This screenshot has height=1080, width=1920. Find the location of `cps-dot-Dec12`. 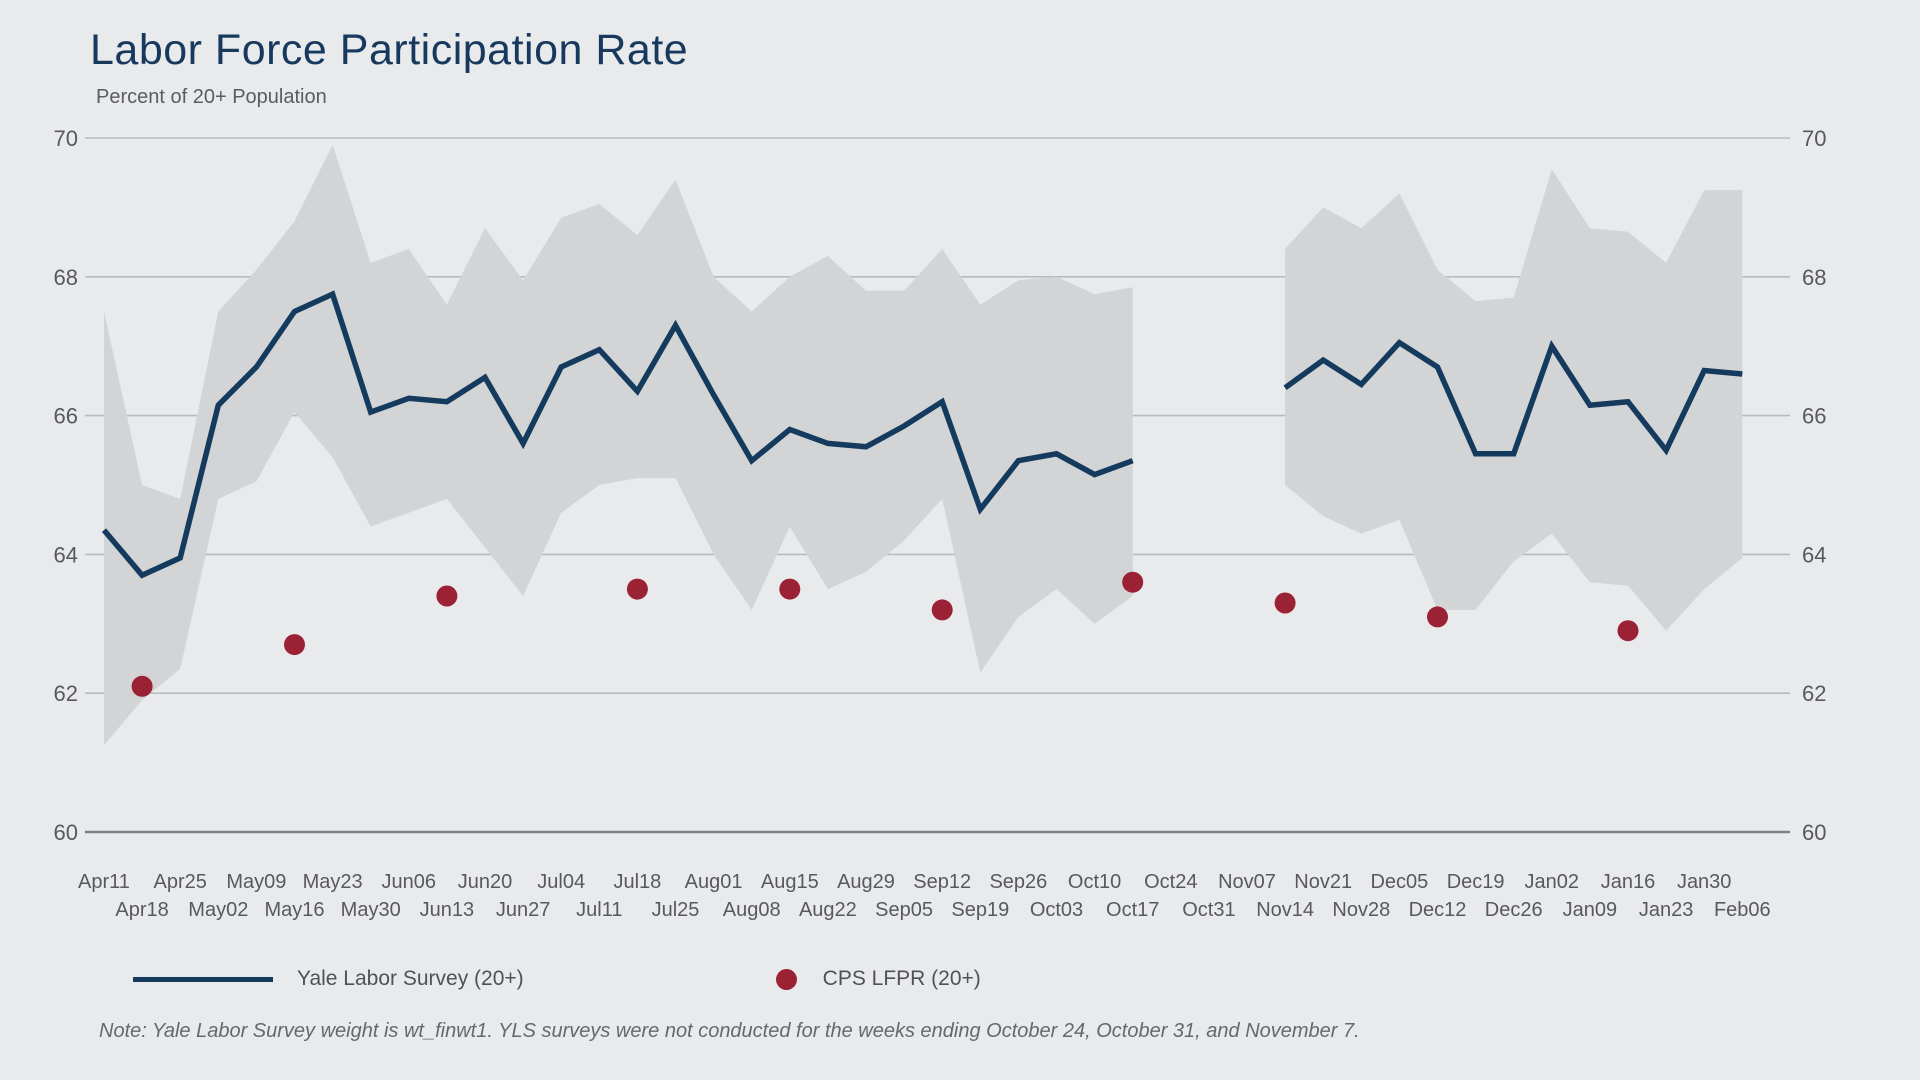

cps-dot-Dec12 is located at coordinates (1437, 617).